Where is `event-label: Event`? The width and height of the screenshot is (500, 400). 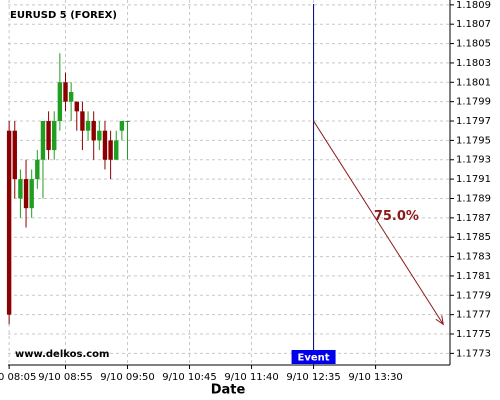 event-label: Event is located at coordinates (314, 358).